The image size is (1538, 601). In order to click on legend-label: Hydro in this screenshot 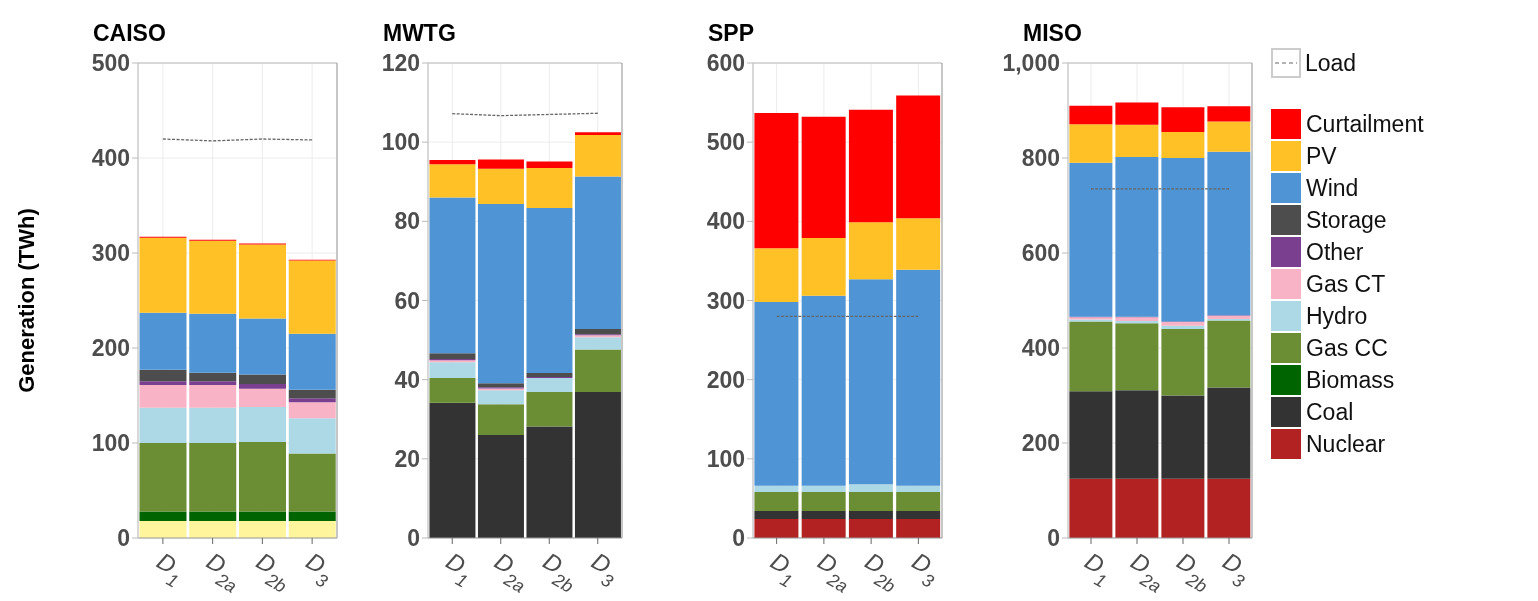, I will do `click(1337, 316)`.